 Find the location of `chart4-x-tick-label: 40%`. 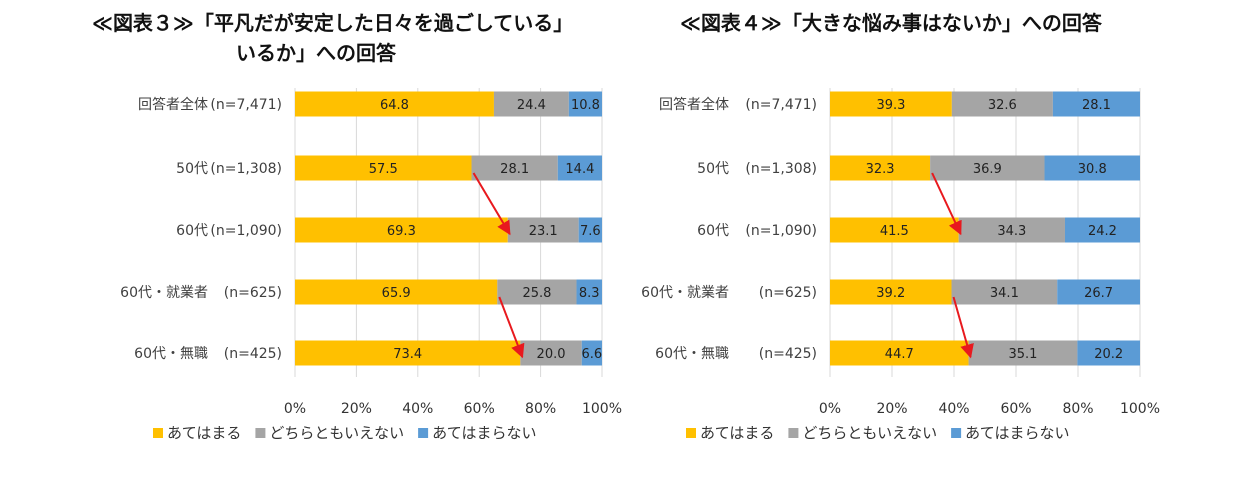

chart4-x-tick-label: 40% is located at coordinates (953, 409).